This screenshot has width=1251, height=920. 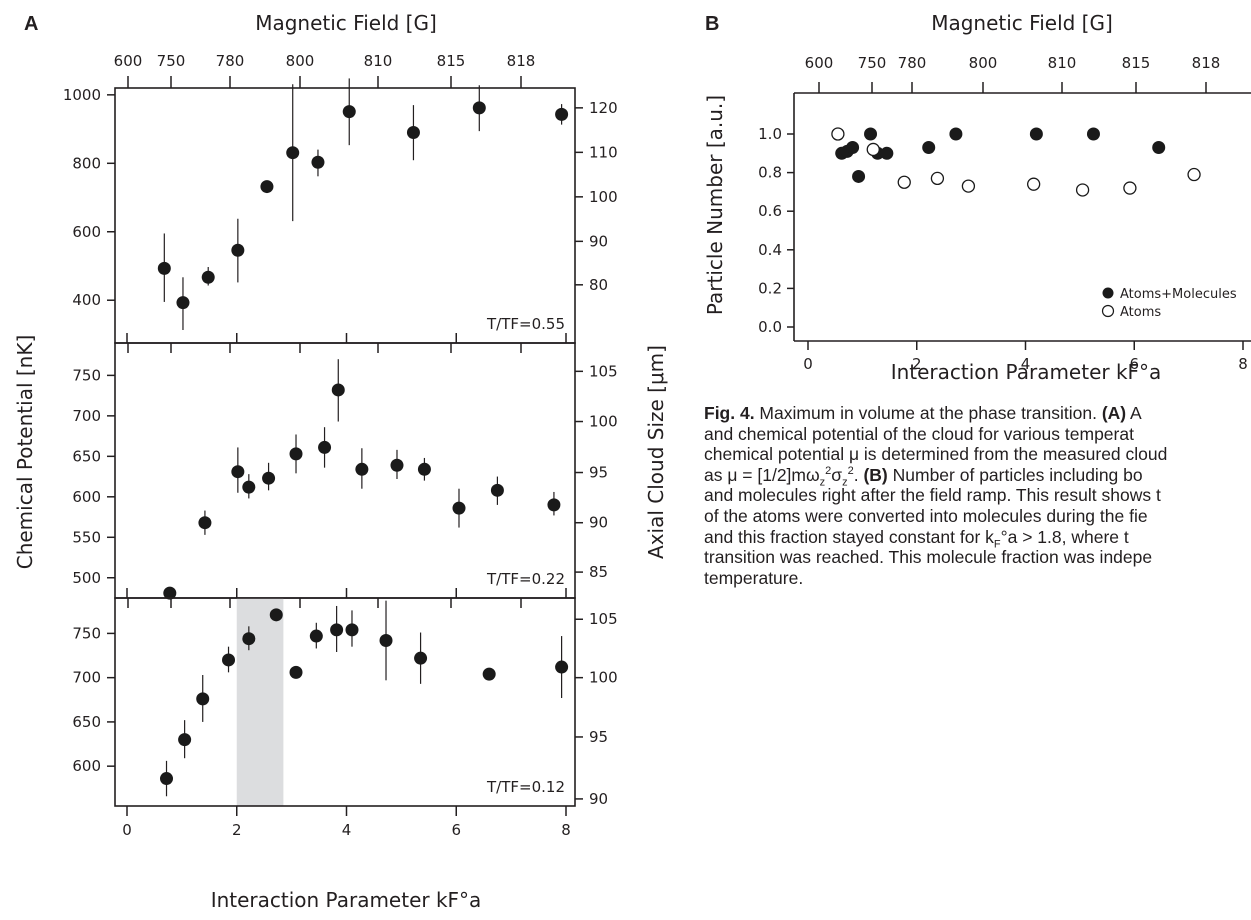 I want to click on top-axis-tick-label: 800, so click(x=983, y=63).